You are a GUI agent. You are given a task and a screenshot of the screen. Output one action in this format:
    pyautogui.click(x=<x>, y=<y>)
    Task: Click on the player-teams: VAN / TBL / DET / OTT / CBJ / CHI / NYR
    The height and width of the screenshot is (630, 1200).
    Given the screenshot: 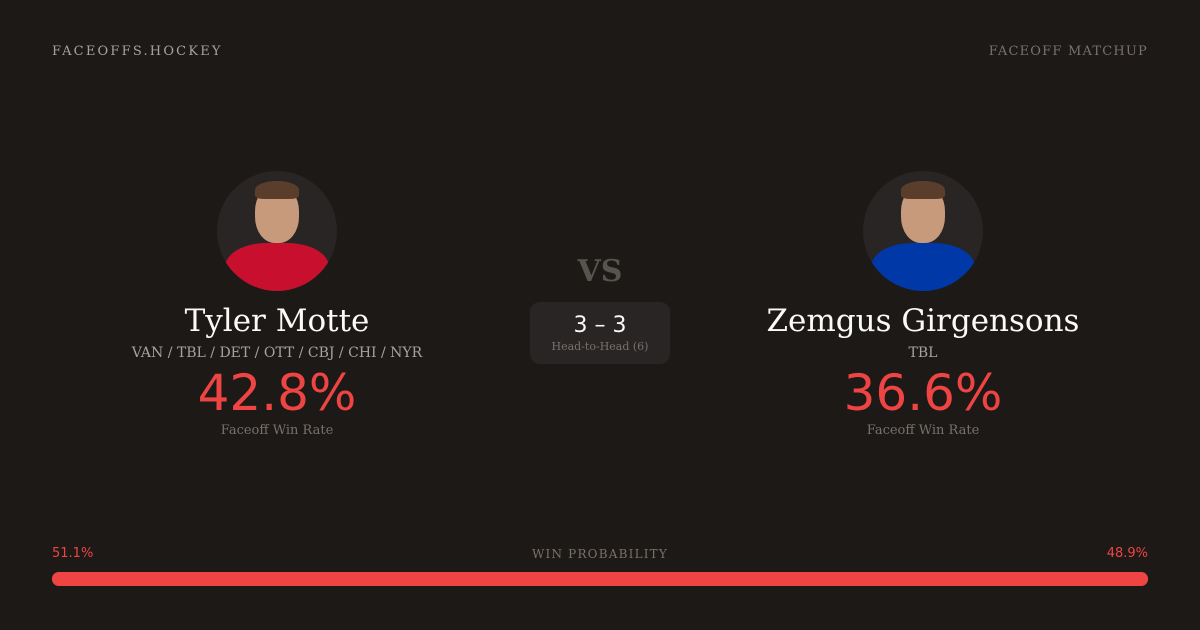 What is the action you would take?
    pyautogui.click(x=277, y=353)
    